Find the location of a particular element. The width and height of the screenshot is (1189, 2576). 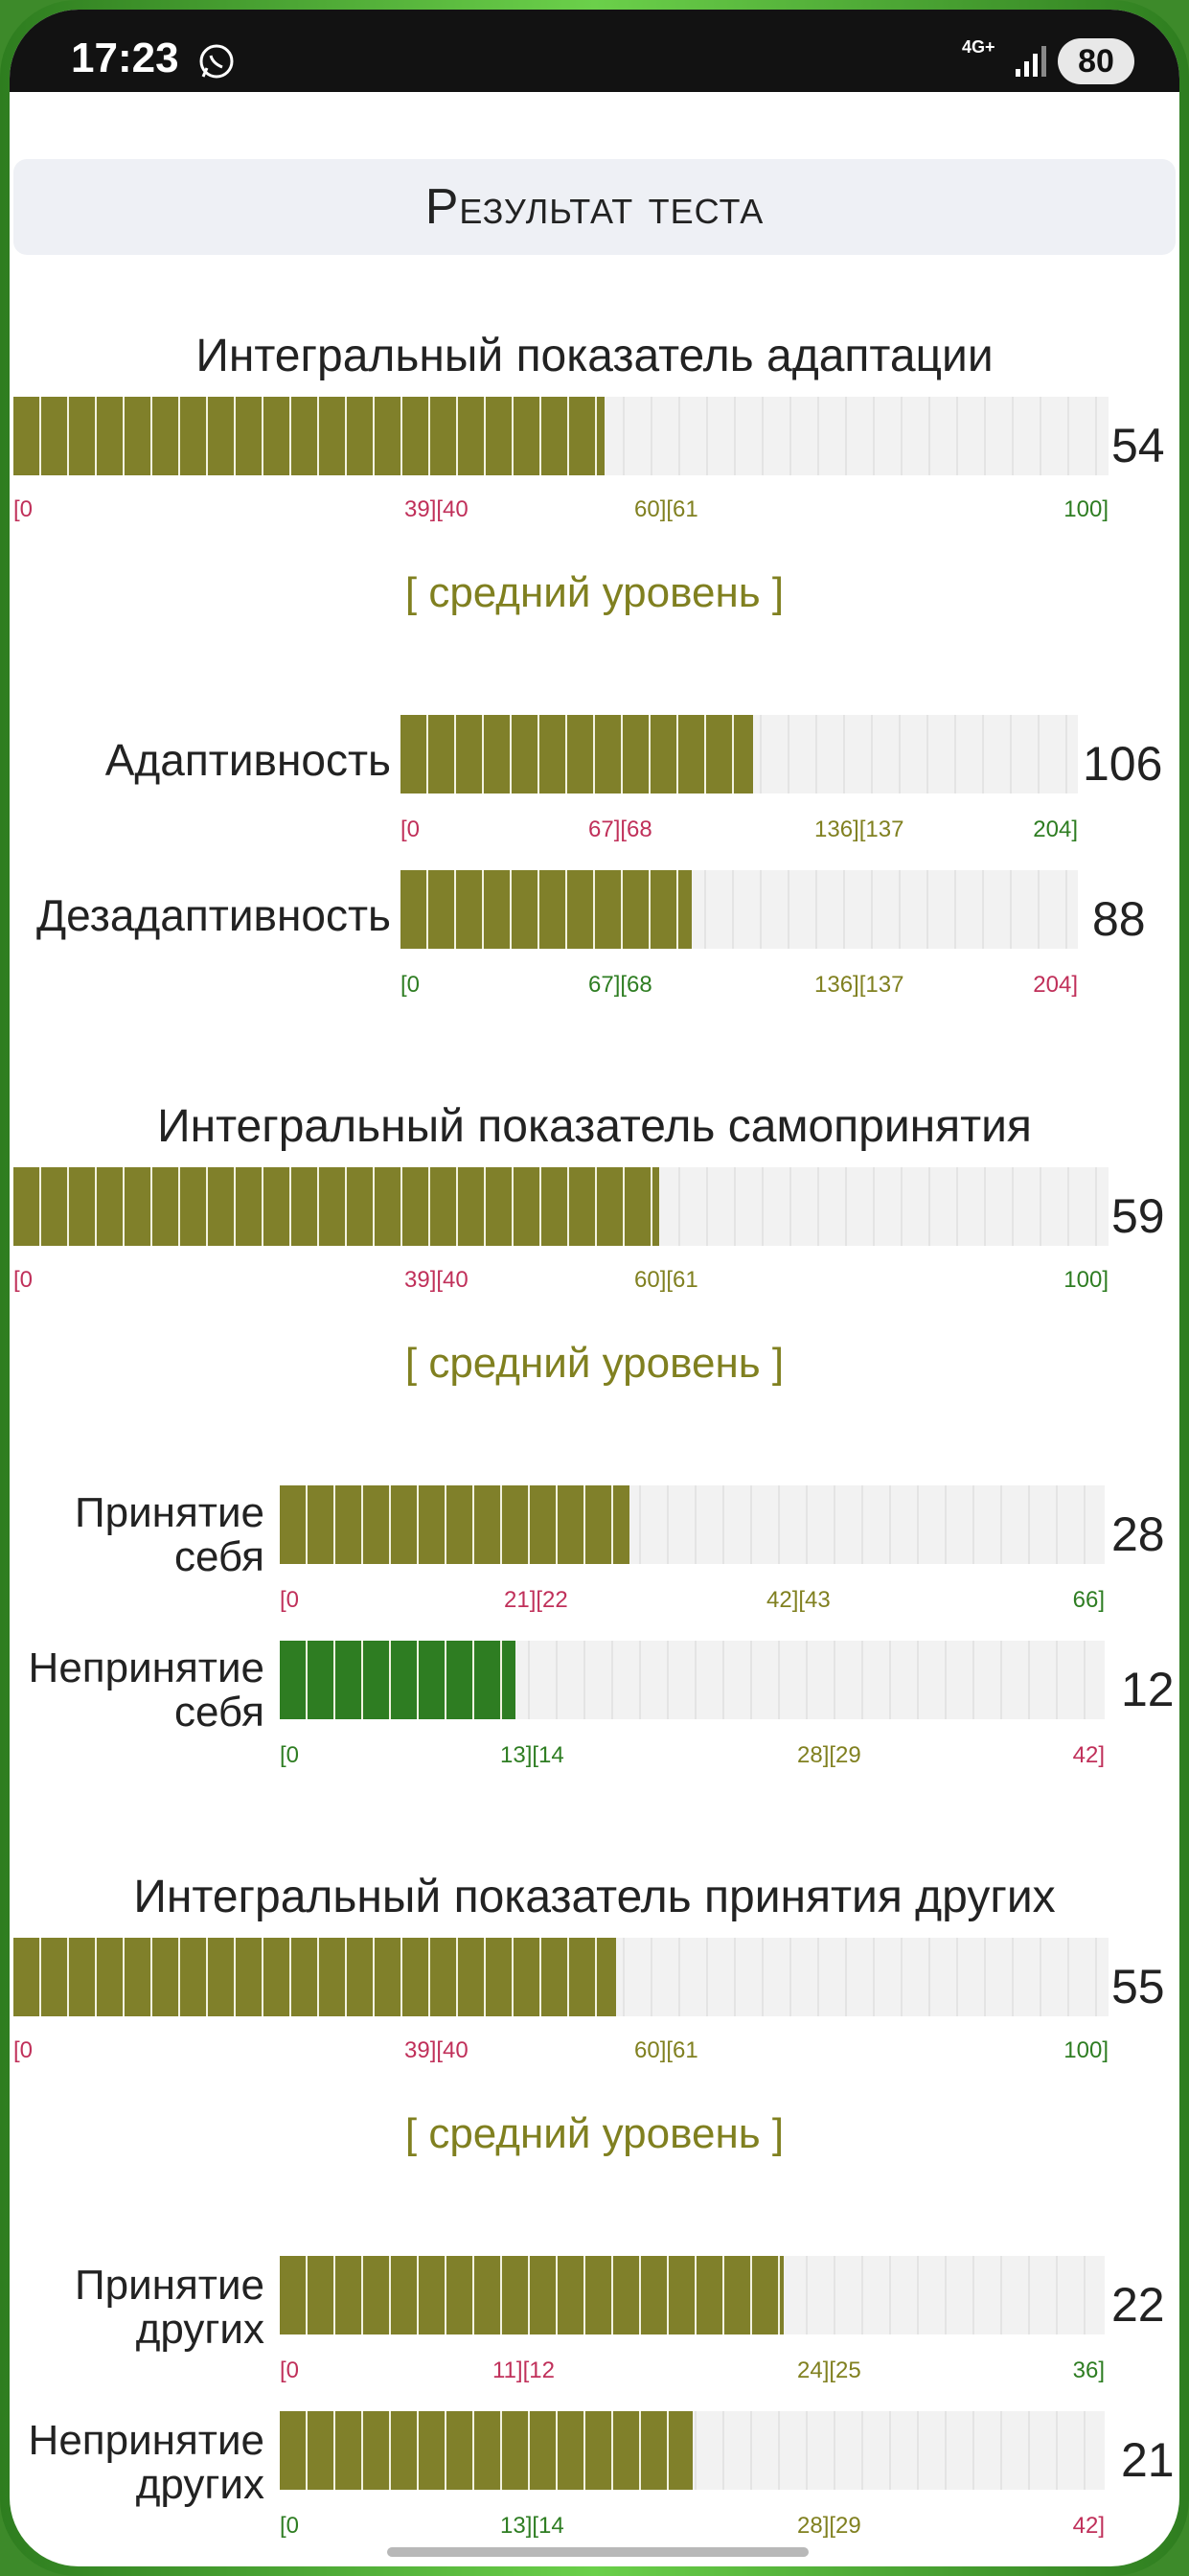

status-time: 17:23 is located at coordinates (125, 57).